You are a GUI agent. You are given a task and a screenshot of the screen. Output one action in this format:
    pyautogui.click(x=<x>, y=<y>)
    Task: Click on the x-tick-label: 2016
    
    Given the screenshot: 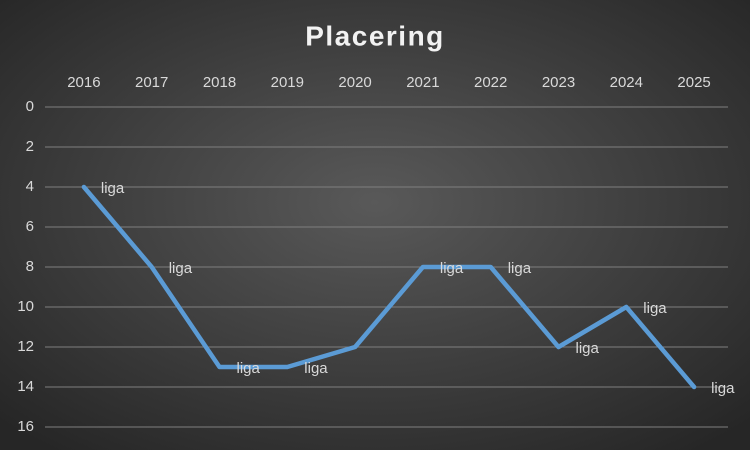 What is the action you would take?
    pyautogui.click(x=83, y=82)
    